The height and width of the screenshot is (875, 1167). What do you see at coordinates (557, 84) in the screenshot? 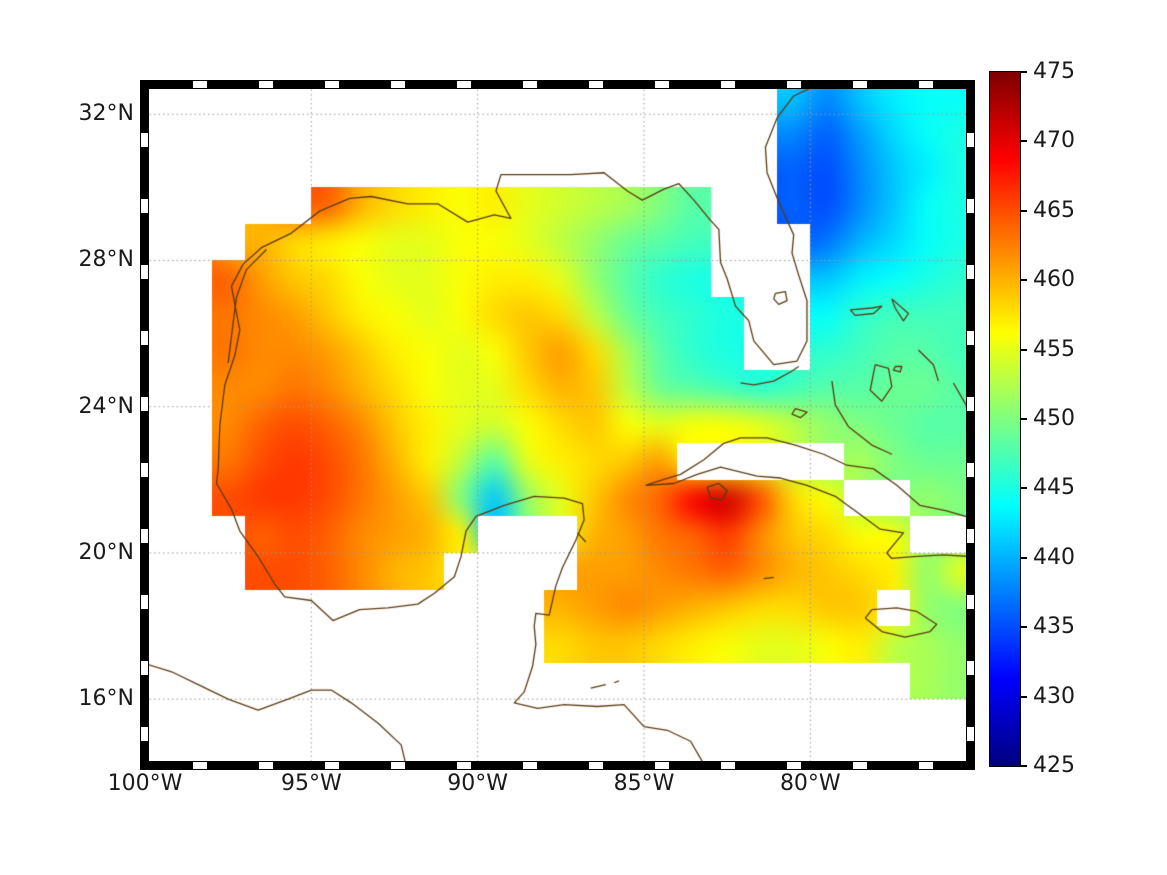
I see `map-frame-top` at bounding box center [557, 84].